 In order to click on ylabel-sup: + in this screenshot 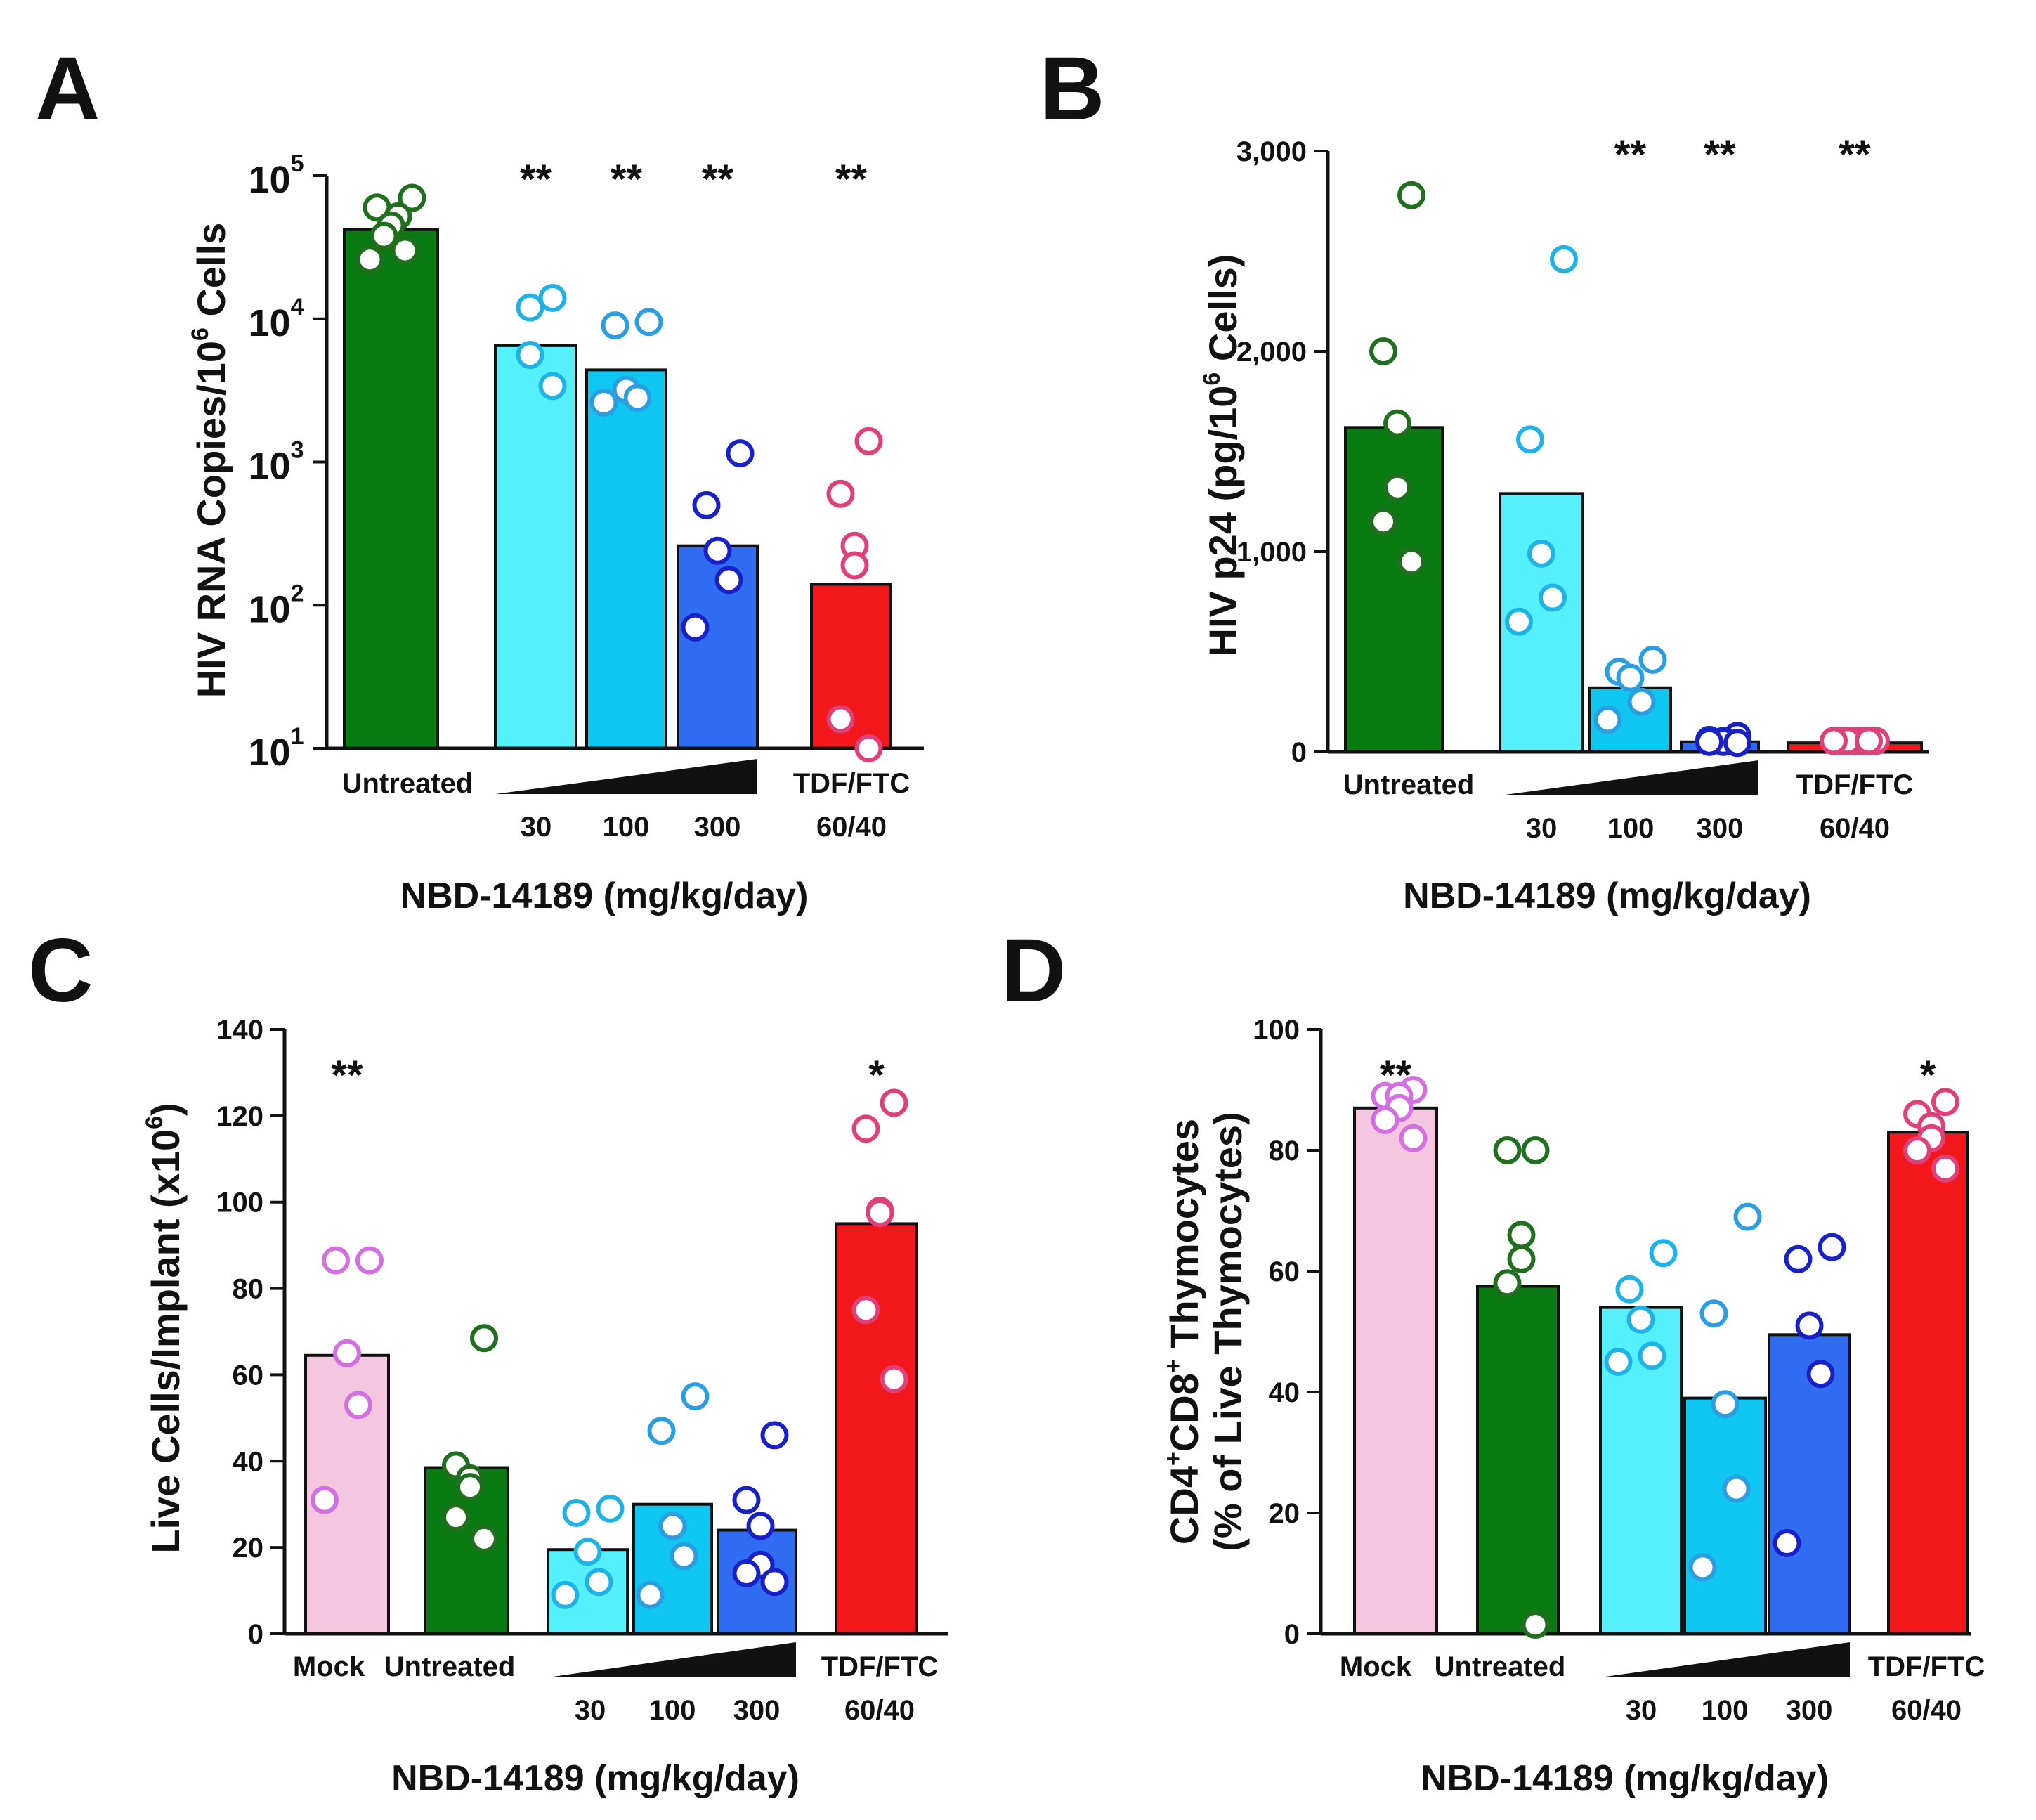, I will do `click(1173, 1459)`.